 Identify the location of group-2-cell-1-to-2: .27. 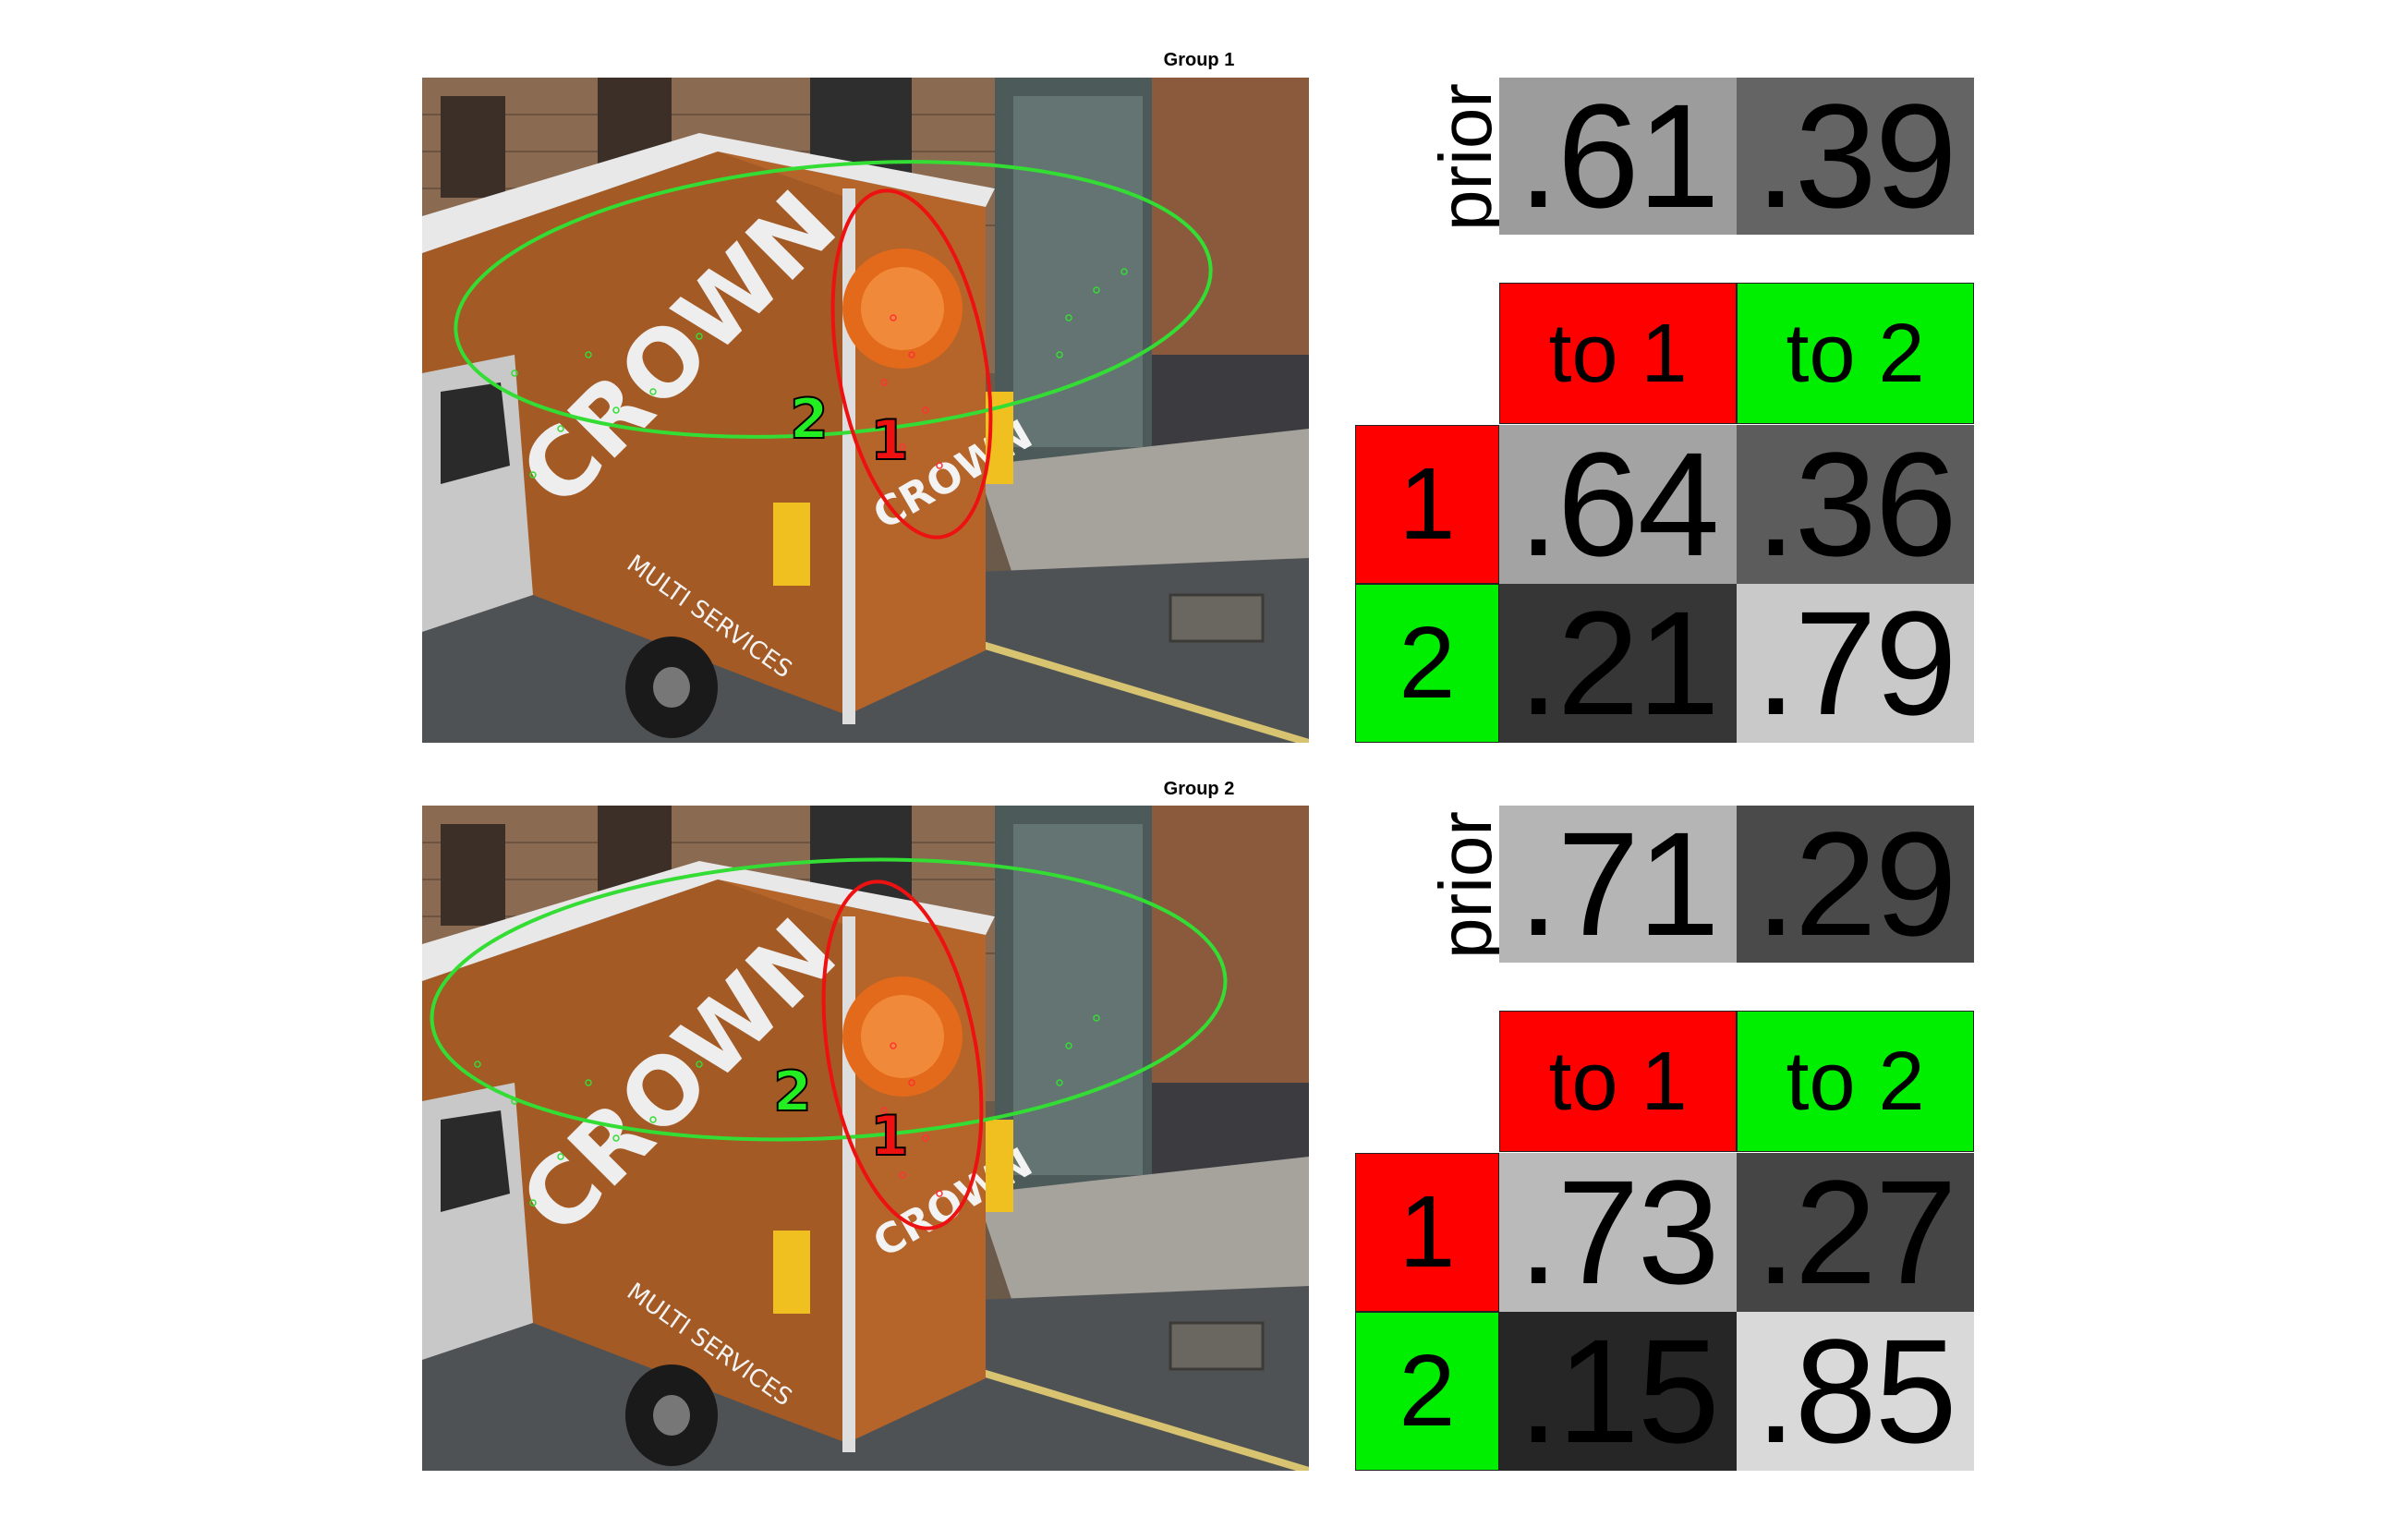
(1855, 1232).